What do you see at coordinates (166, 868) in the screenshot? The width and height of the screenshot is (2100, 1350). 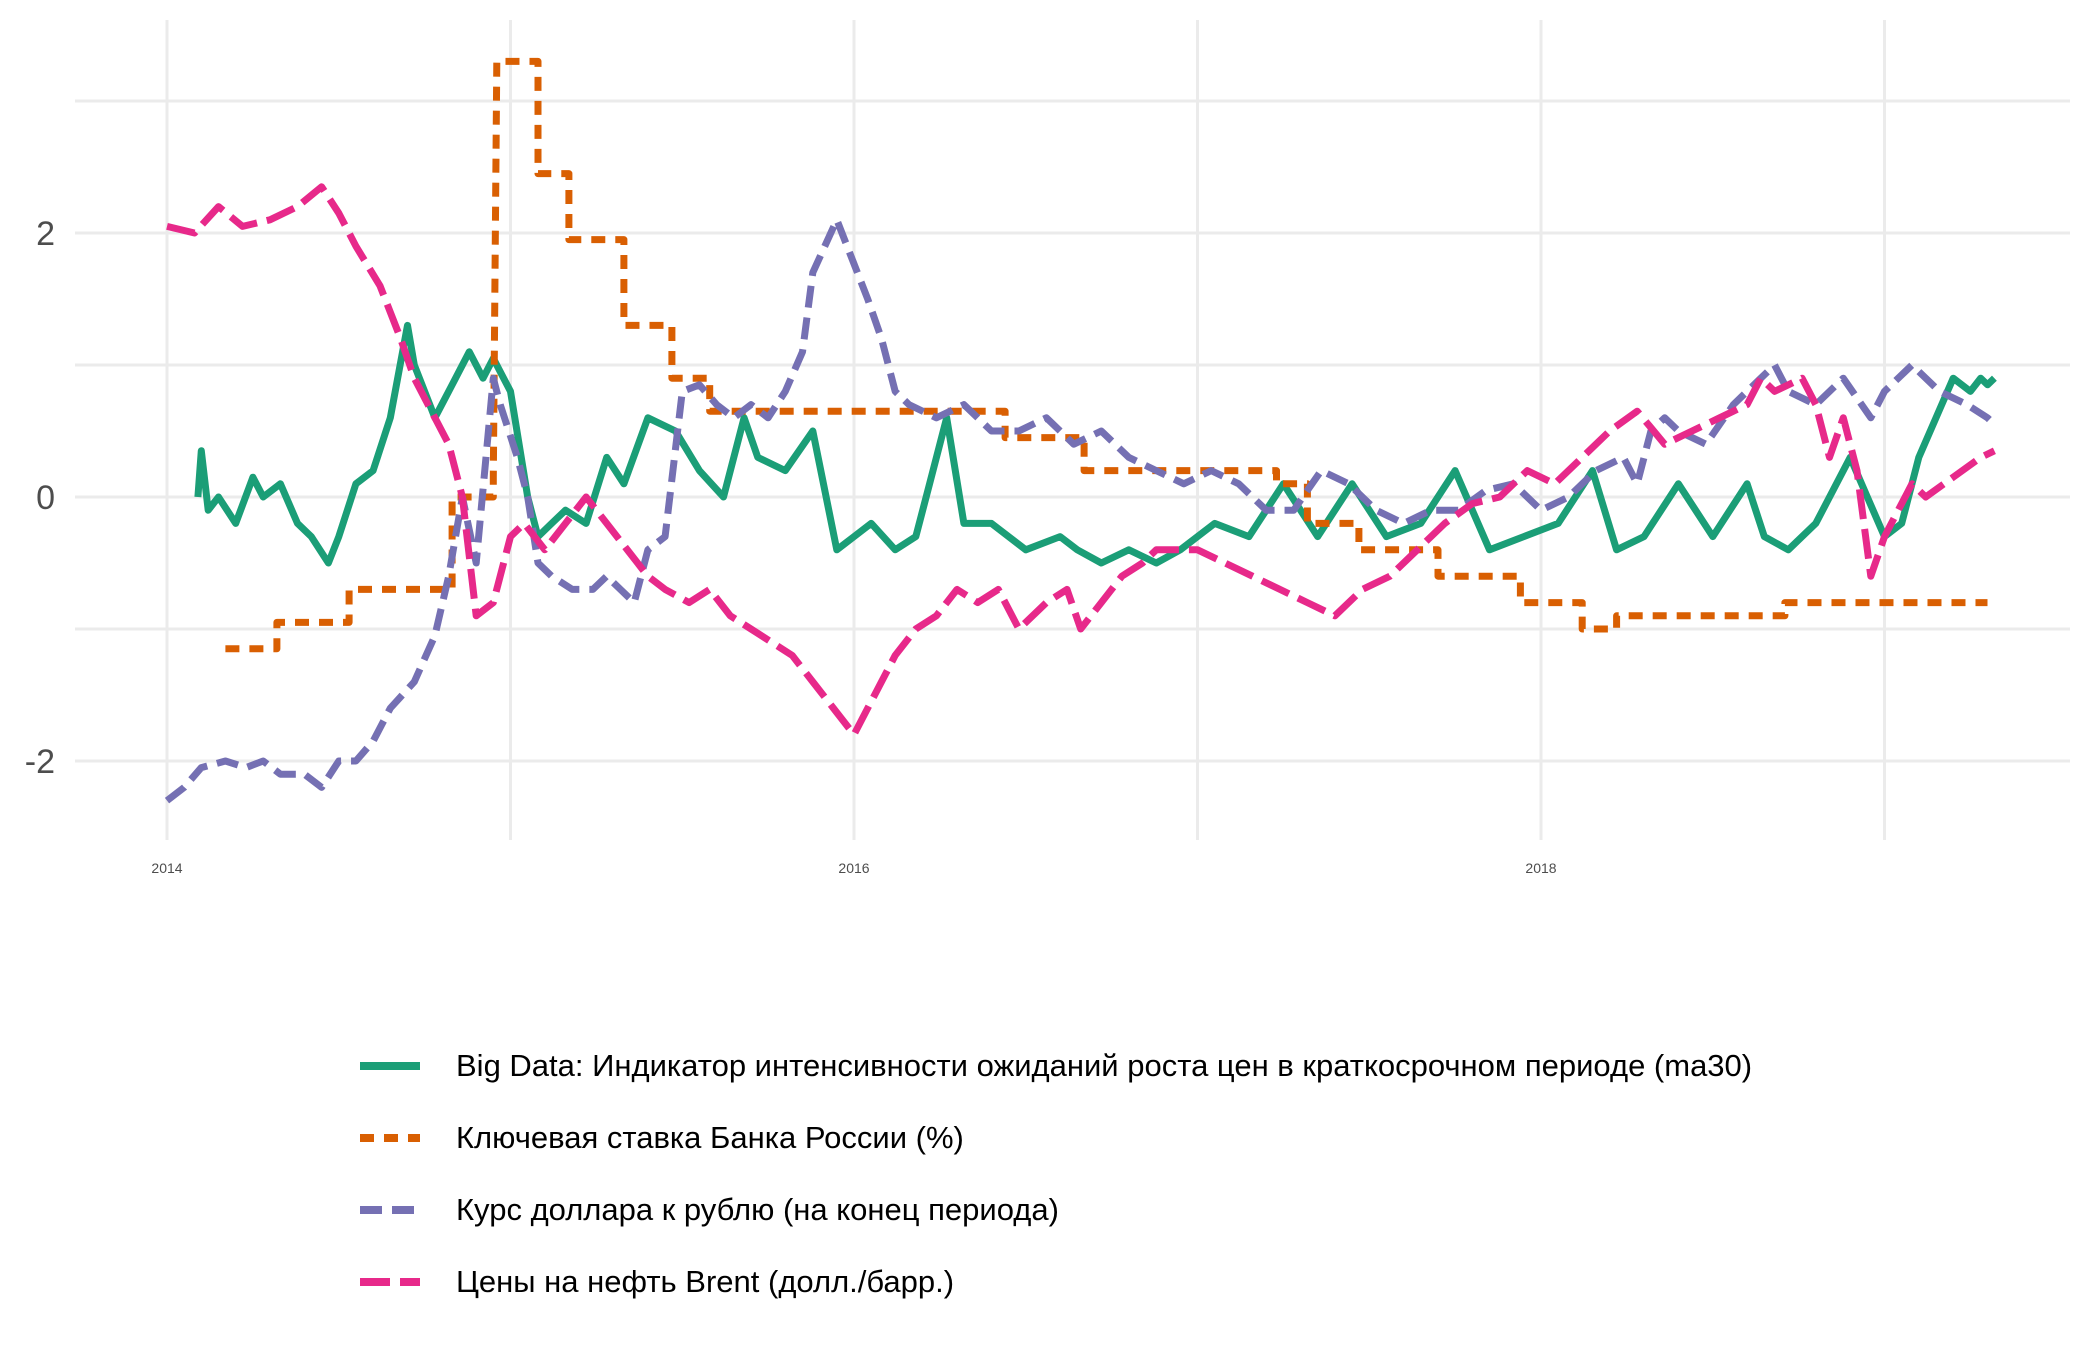 I see `x-tick-label-0: 2014` at bounding box center [166, 868].